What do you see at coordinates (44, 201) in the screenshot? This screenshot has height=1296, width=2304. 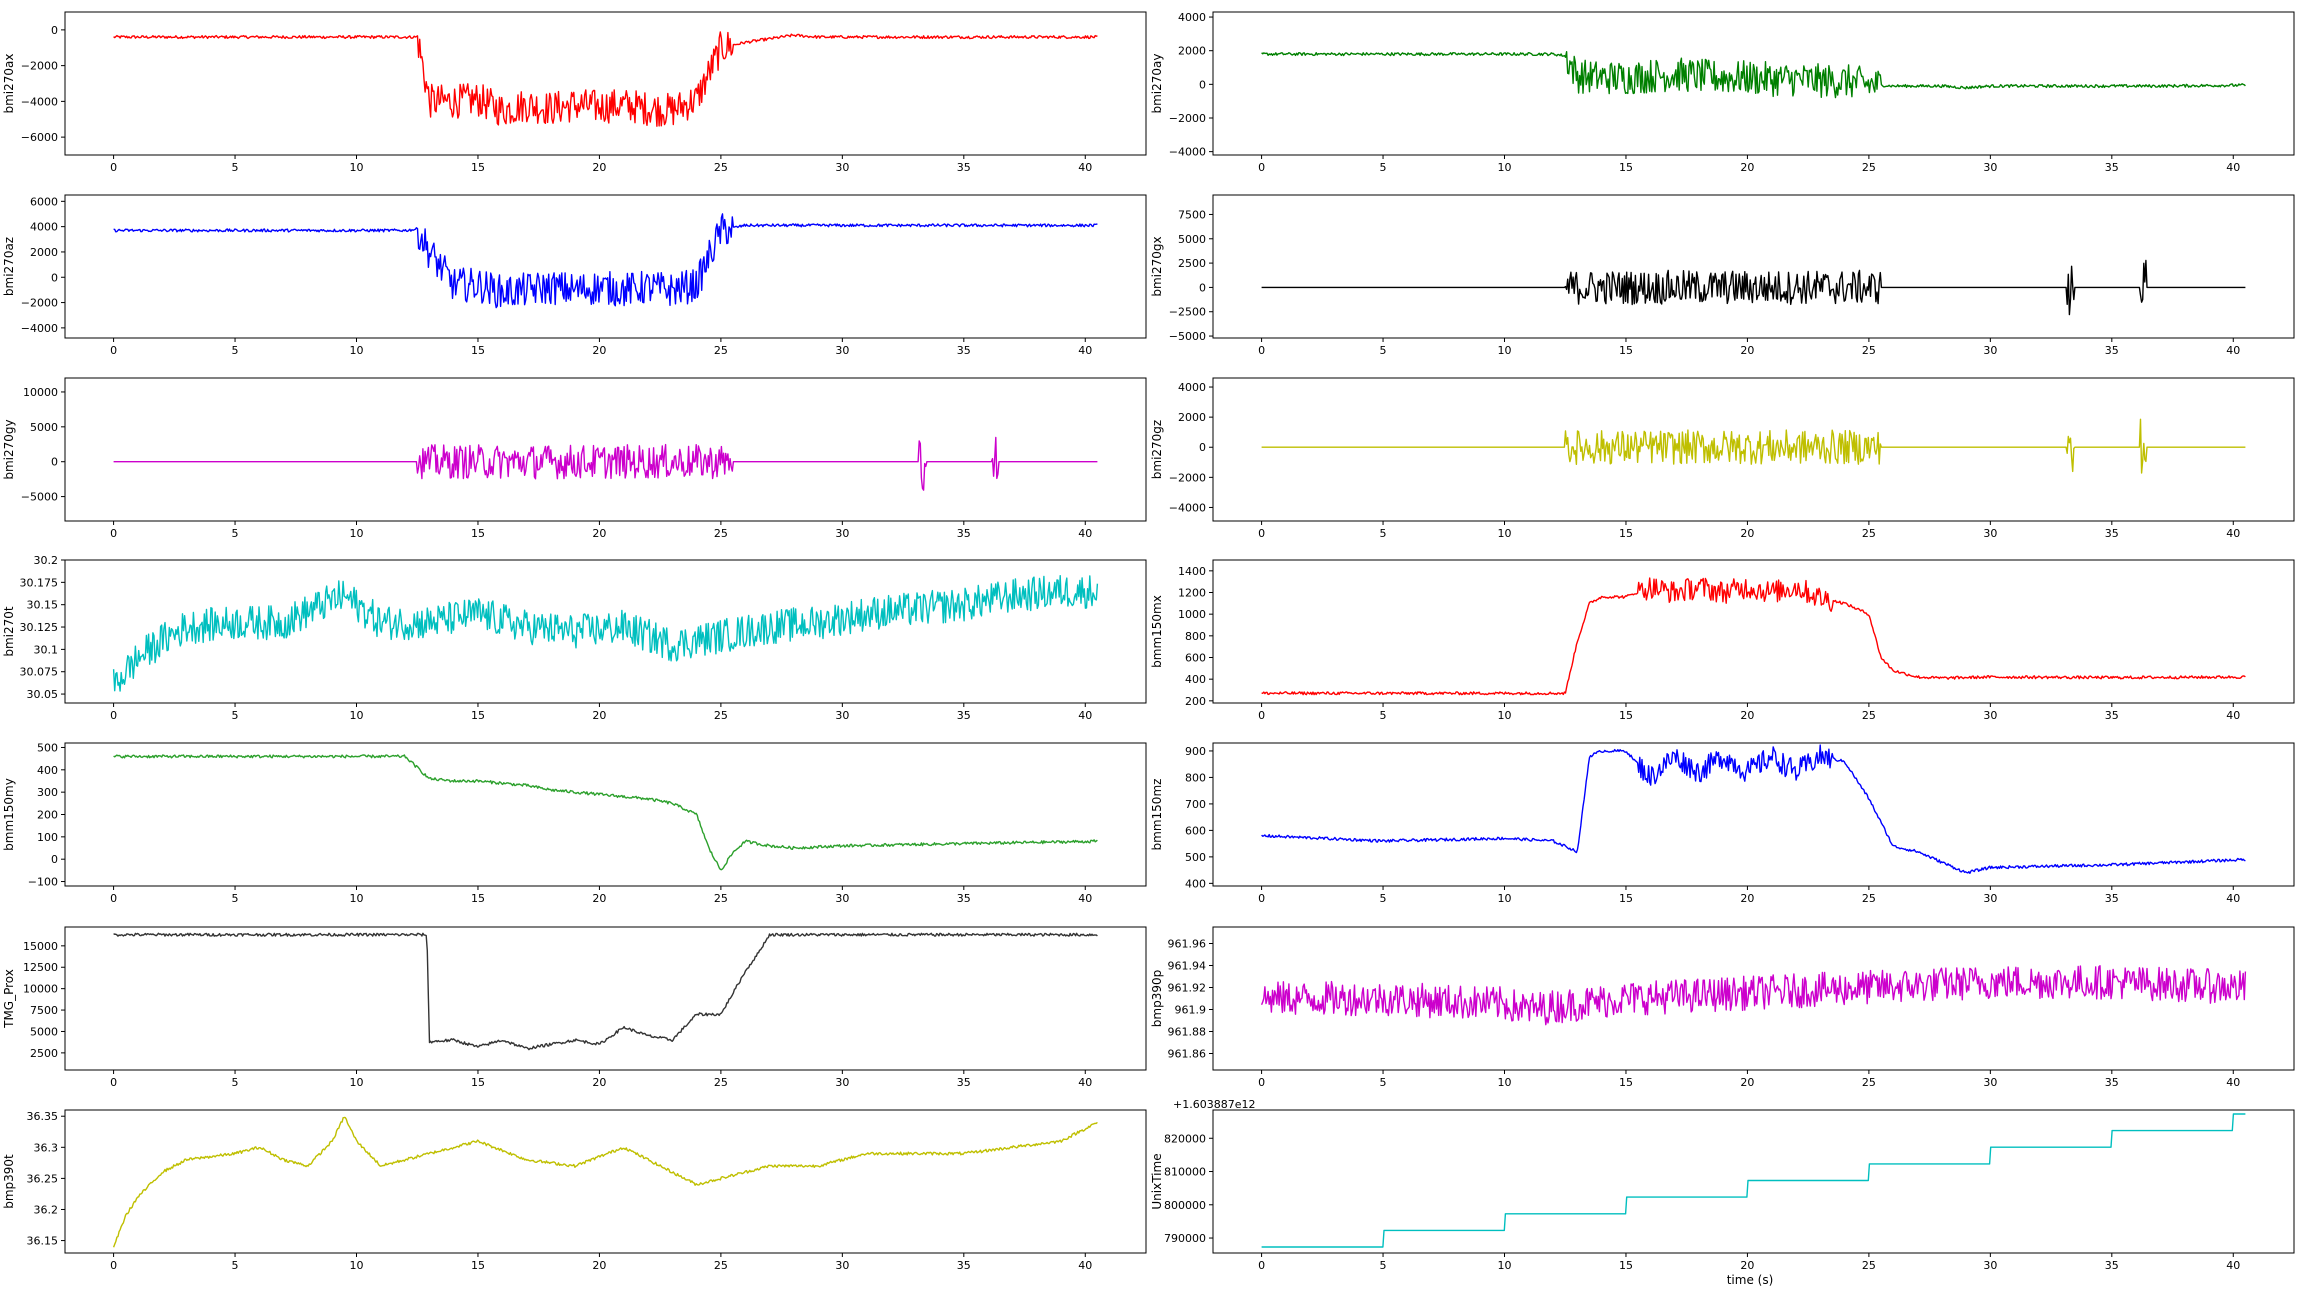 I see `y-tick-label: 6000` at bounding box center [44, 201].